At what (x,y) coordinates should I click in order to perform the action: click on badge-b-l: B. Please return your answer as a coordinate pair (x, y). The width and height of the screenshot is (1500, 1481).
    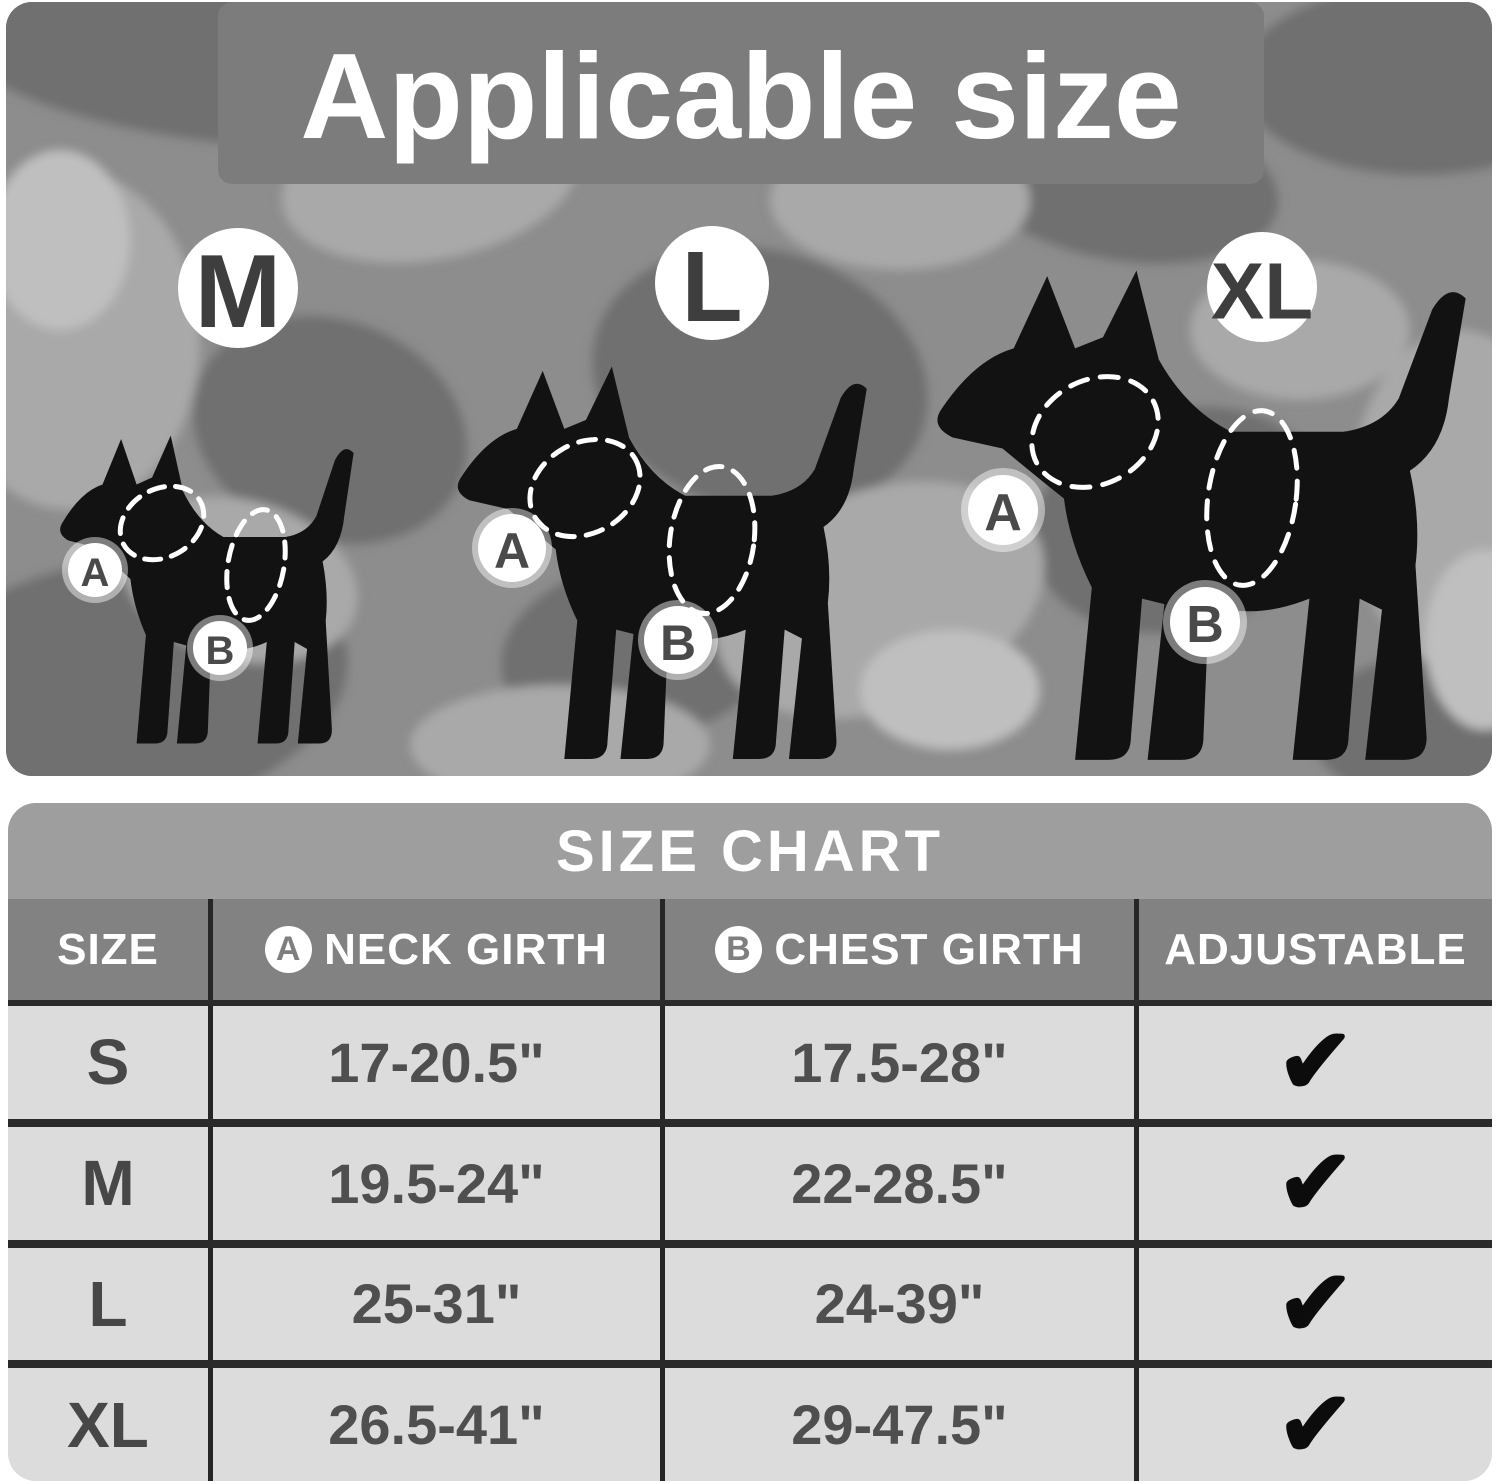
    Looking at the image, I should click on (678, 640).